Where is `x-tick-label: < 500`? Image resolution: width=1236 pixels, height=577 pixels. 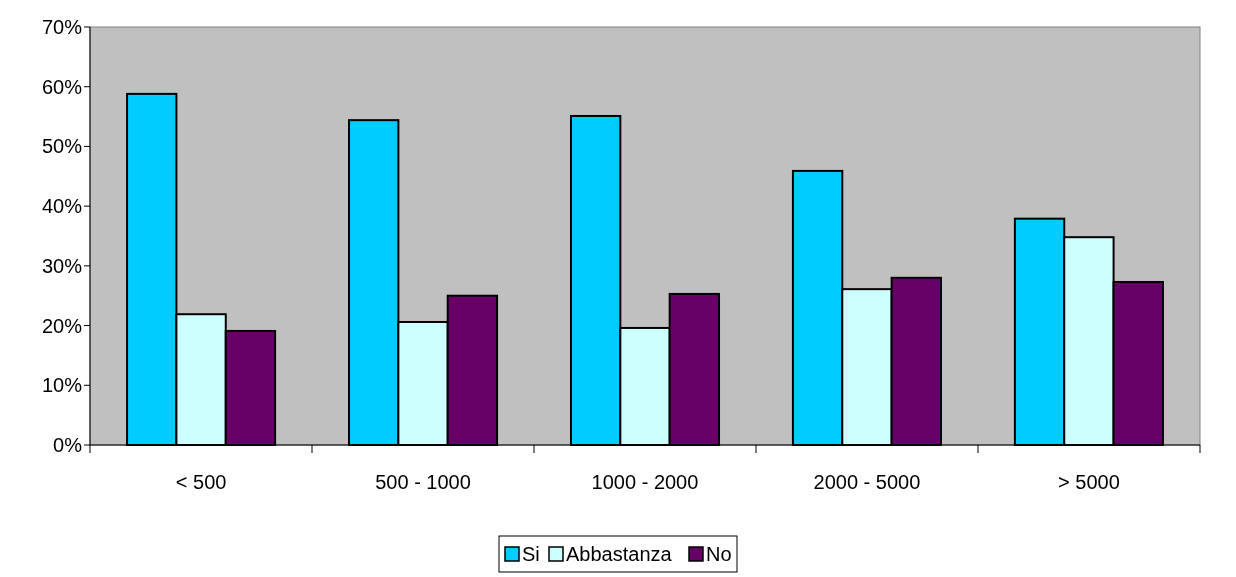
x-tick-label: < 500 is located at coordinates (201, 482).